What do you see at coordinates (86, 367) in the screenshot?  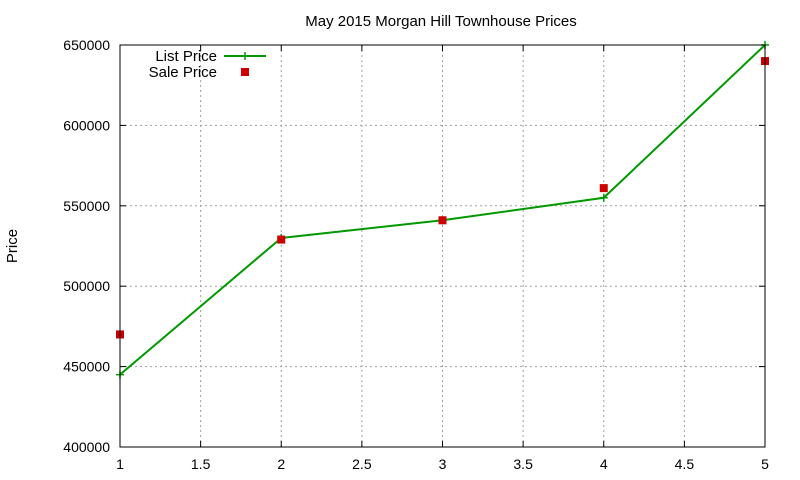 I see `y-tick-label: 450000` at bounding box center [86, 367].